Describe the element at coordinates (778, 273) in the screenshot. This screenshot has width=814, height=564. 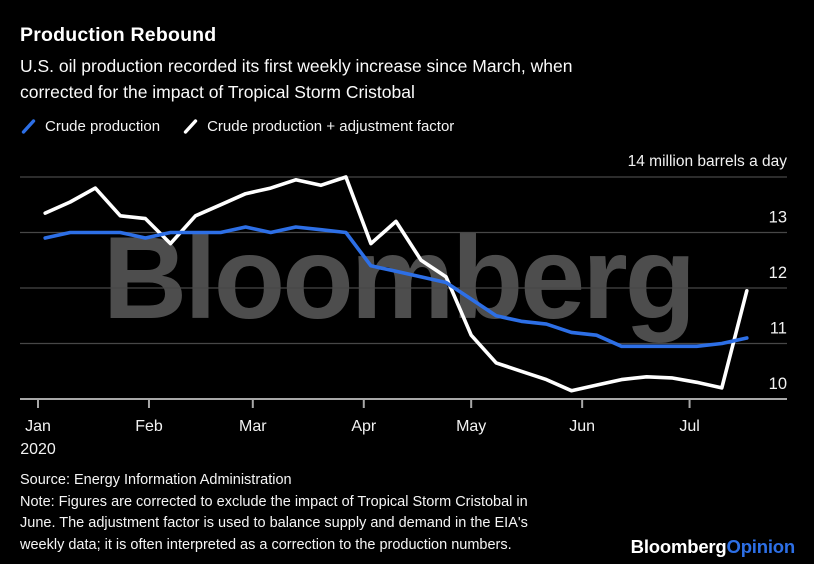
I see `y-tick-label: 12` at that location.